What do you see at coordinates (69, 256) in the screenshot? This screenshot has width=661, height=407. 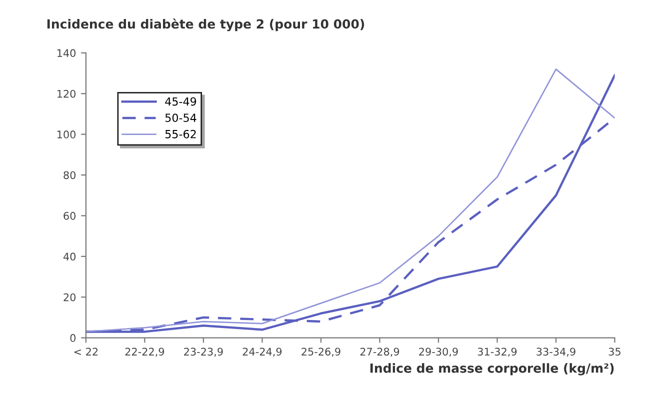 I see `y-tick-label: 40` at bounding box center [69, 256].